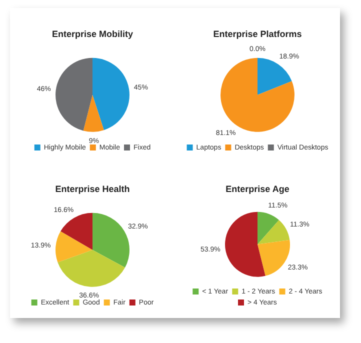 Image resolution: width=361 pixels, height=343 pixels. Describe the element at coordinates (258, 189) in the screenshot. I see `chart-title: Enterprise Age` at that location.